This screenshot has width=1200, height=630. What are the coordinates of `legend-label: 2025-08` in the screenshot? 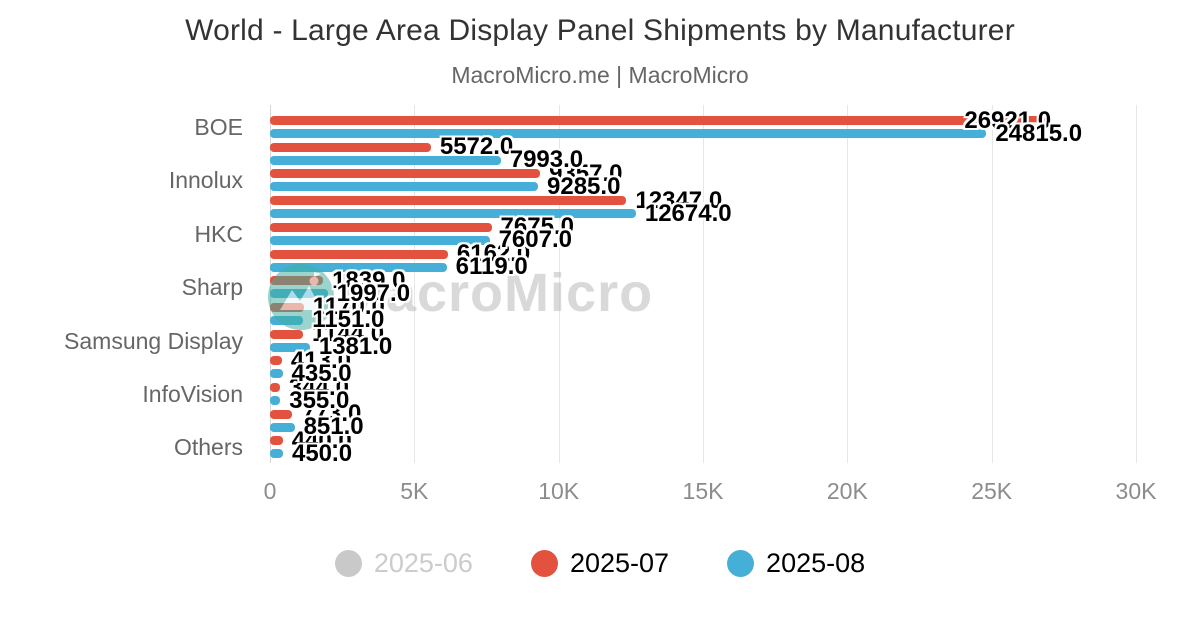 It's located at (816, 563).